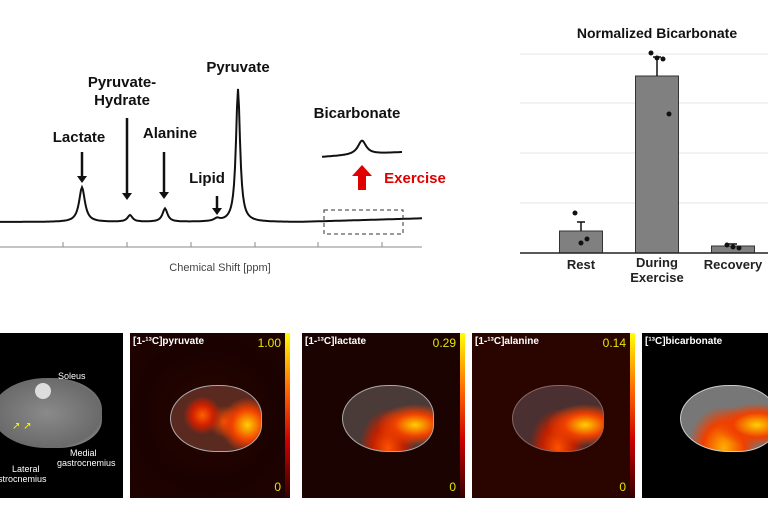 Image resolution: width=768 pixels, height=512 pixels. Describe the element at coordinates (211, 155) in the screenshot. I see `spectrum-line` at that location.